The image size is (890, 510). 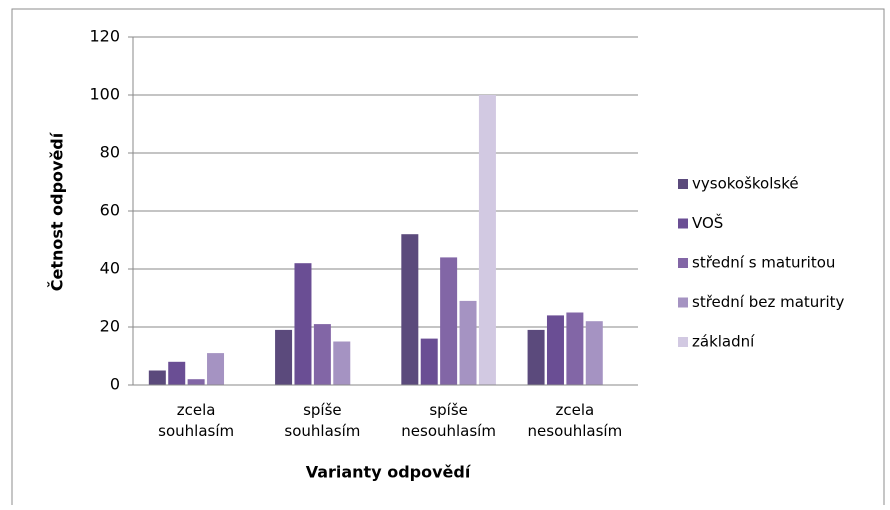 I want to click on y-tick-label: 100, so click(x=104, y=94).